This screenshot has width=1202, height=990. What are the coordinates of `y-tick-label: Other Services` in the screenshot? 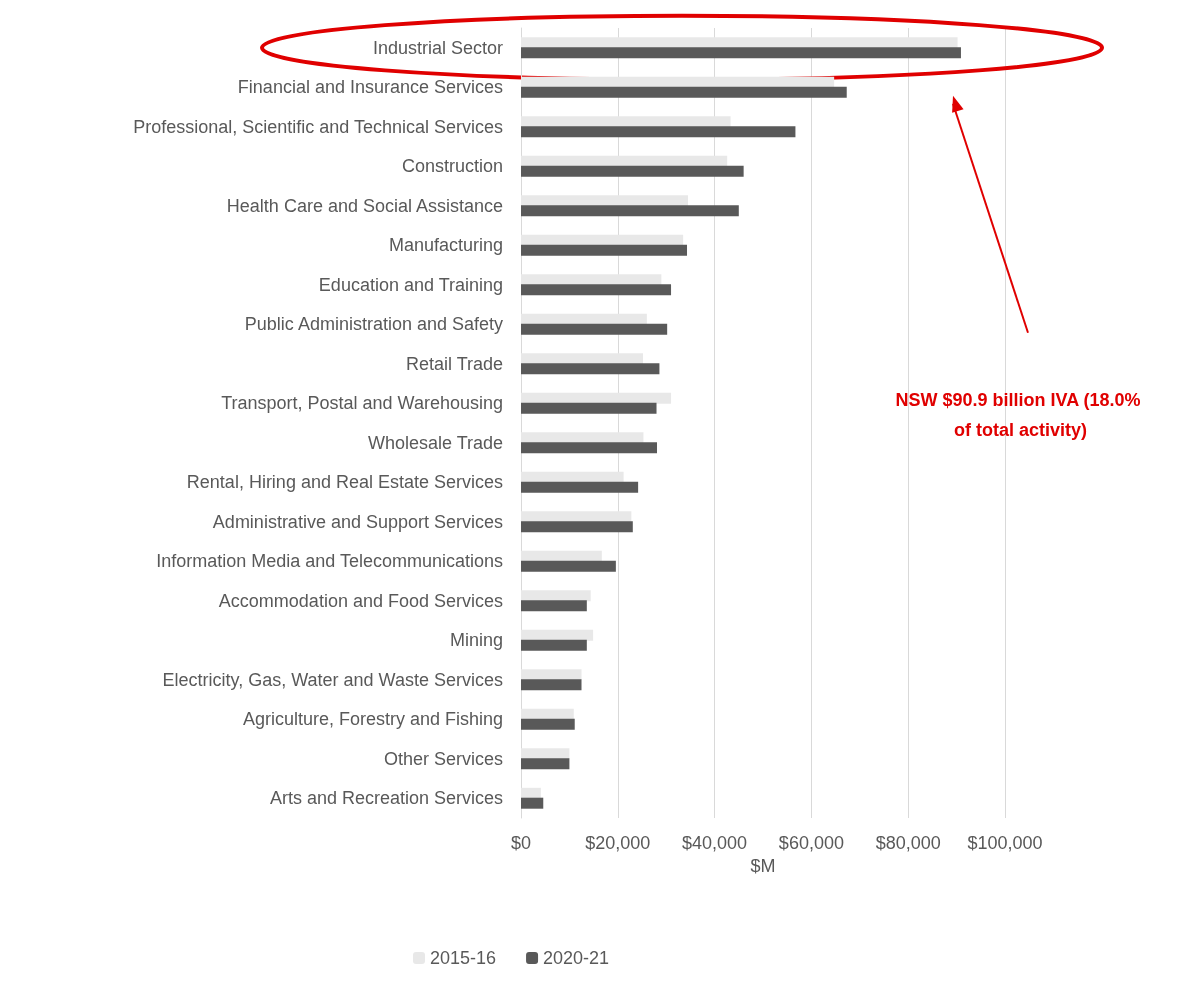 It's located at (443, 758).